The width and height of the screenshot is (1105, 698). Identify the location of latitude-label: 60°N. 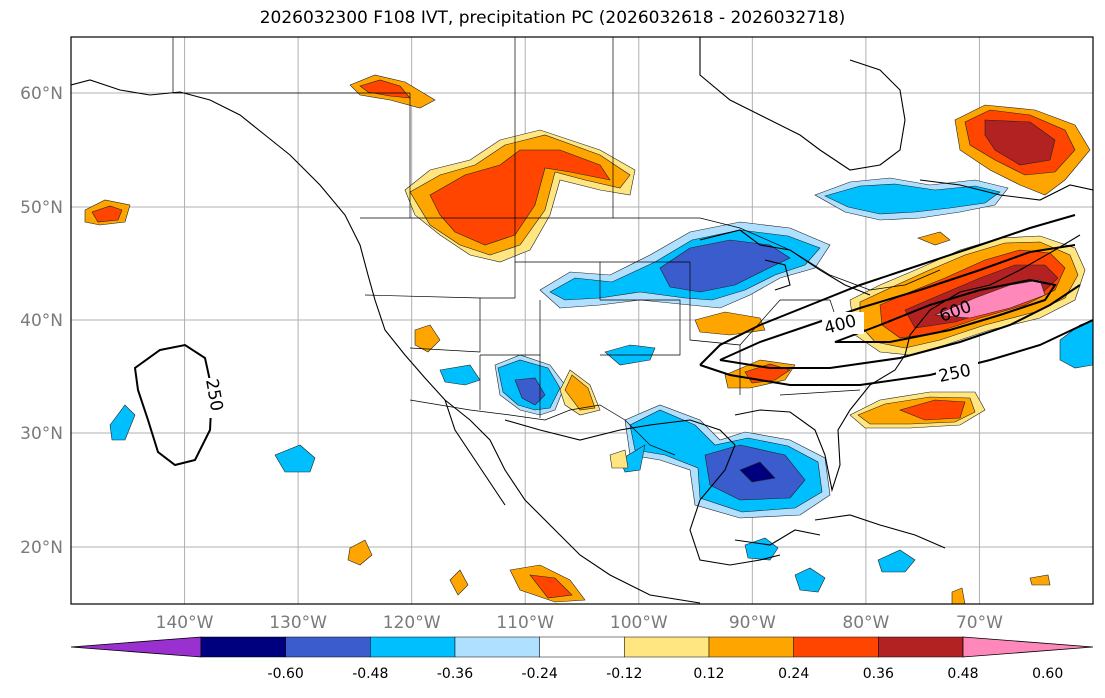
(41, 94).